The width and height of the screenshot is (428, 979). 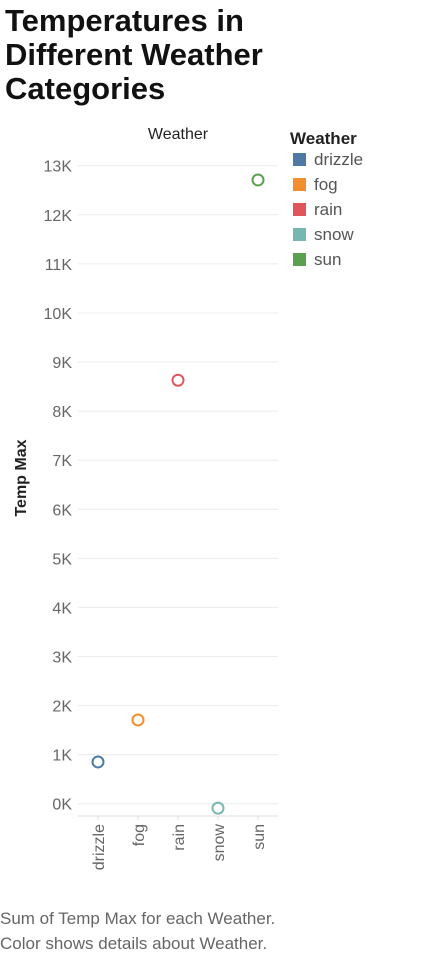 I want to click on x-tick-label-rain: rain, so click(x=179, y=837).